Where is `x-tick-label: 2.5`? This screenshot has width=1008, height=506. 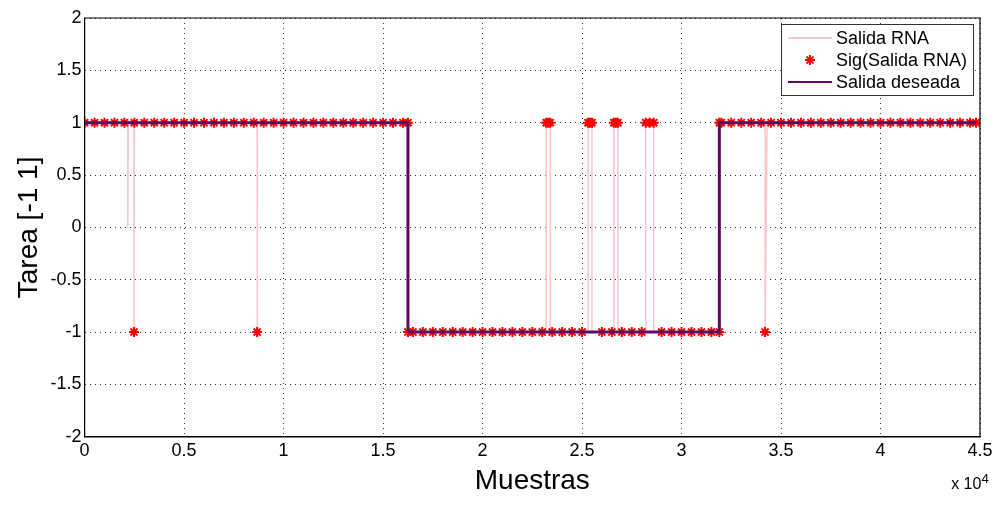
x-tick-label: 2.5 is located at coordinates (582, 449).